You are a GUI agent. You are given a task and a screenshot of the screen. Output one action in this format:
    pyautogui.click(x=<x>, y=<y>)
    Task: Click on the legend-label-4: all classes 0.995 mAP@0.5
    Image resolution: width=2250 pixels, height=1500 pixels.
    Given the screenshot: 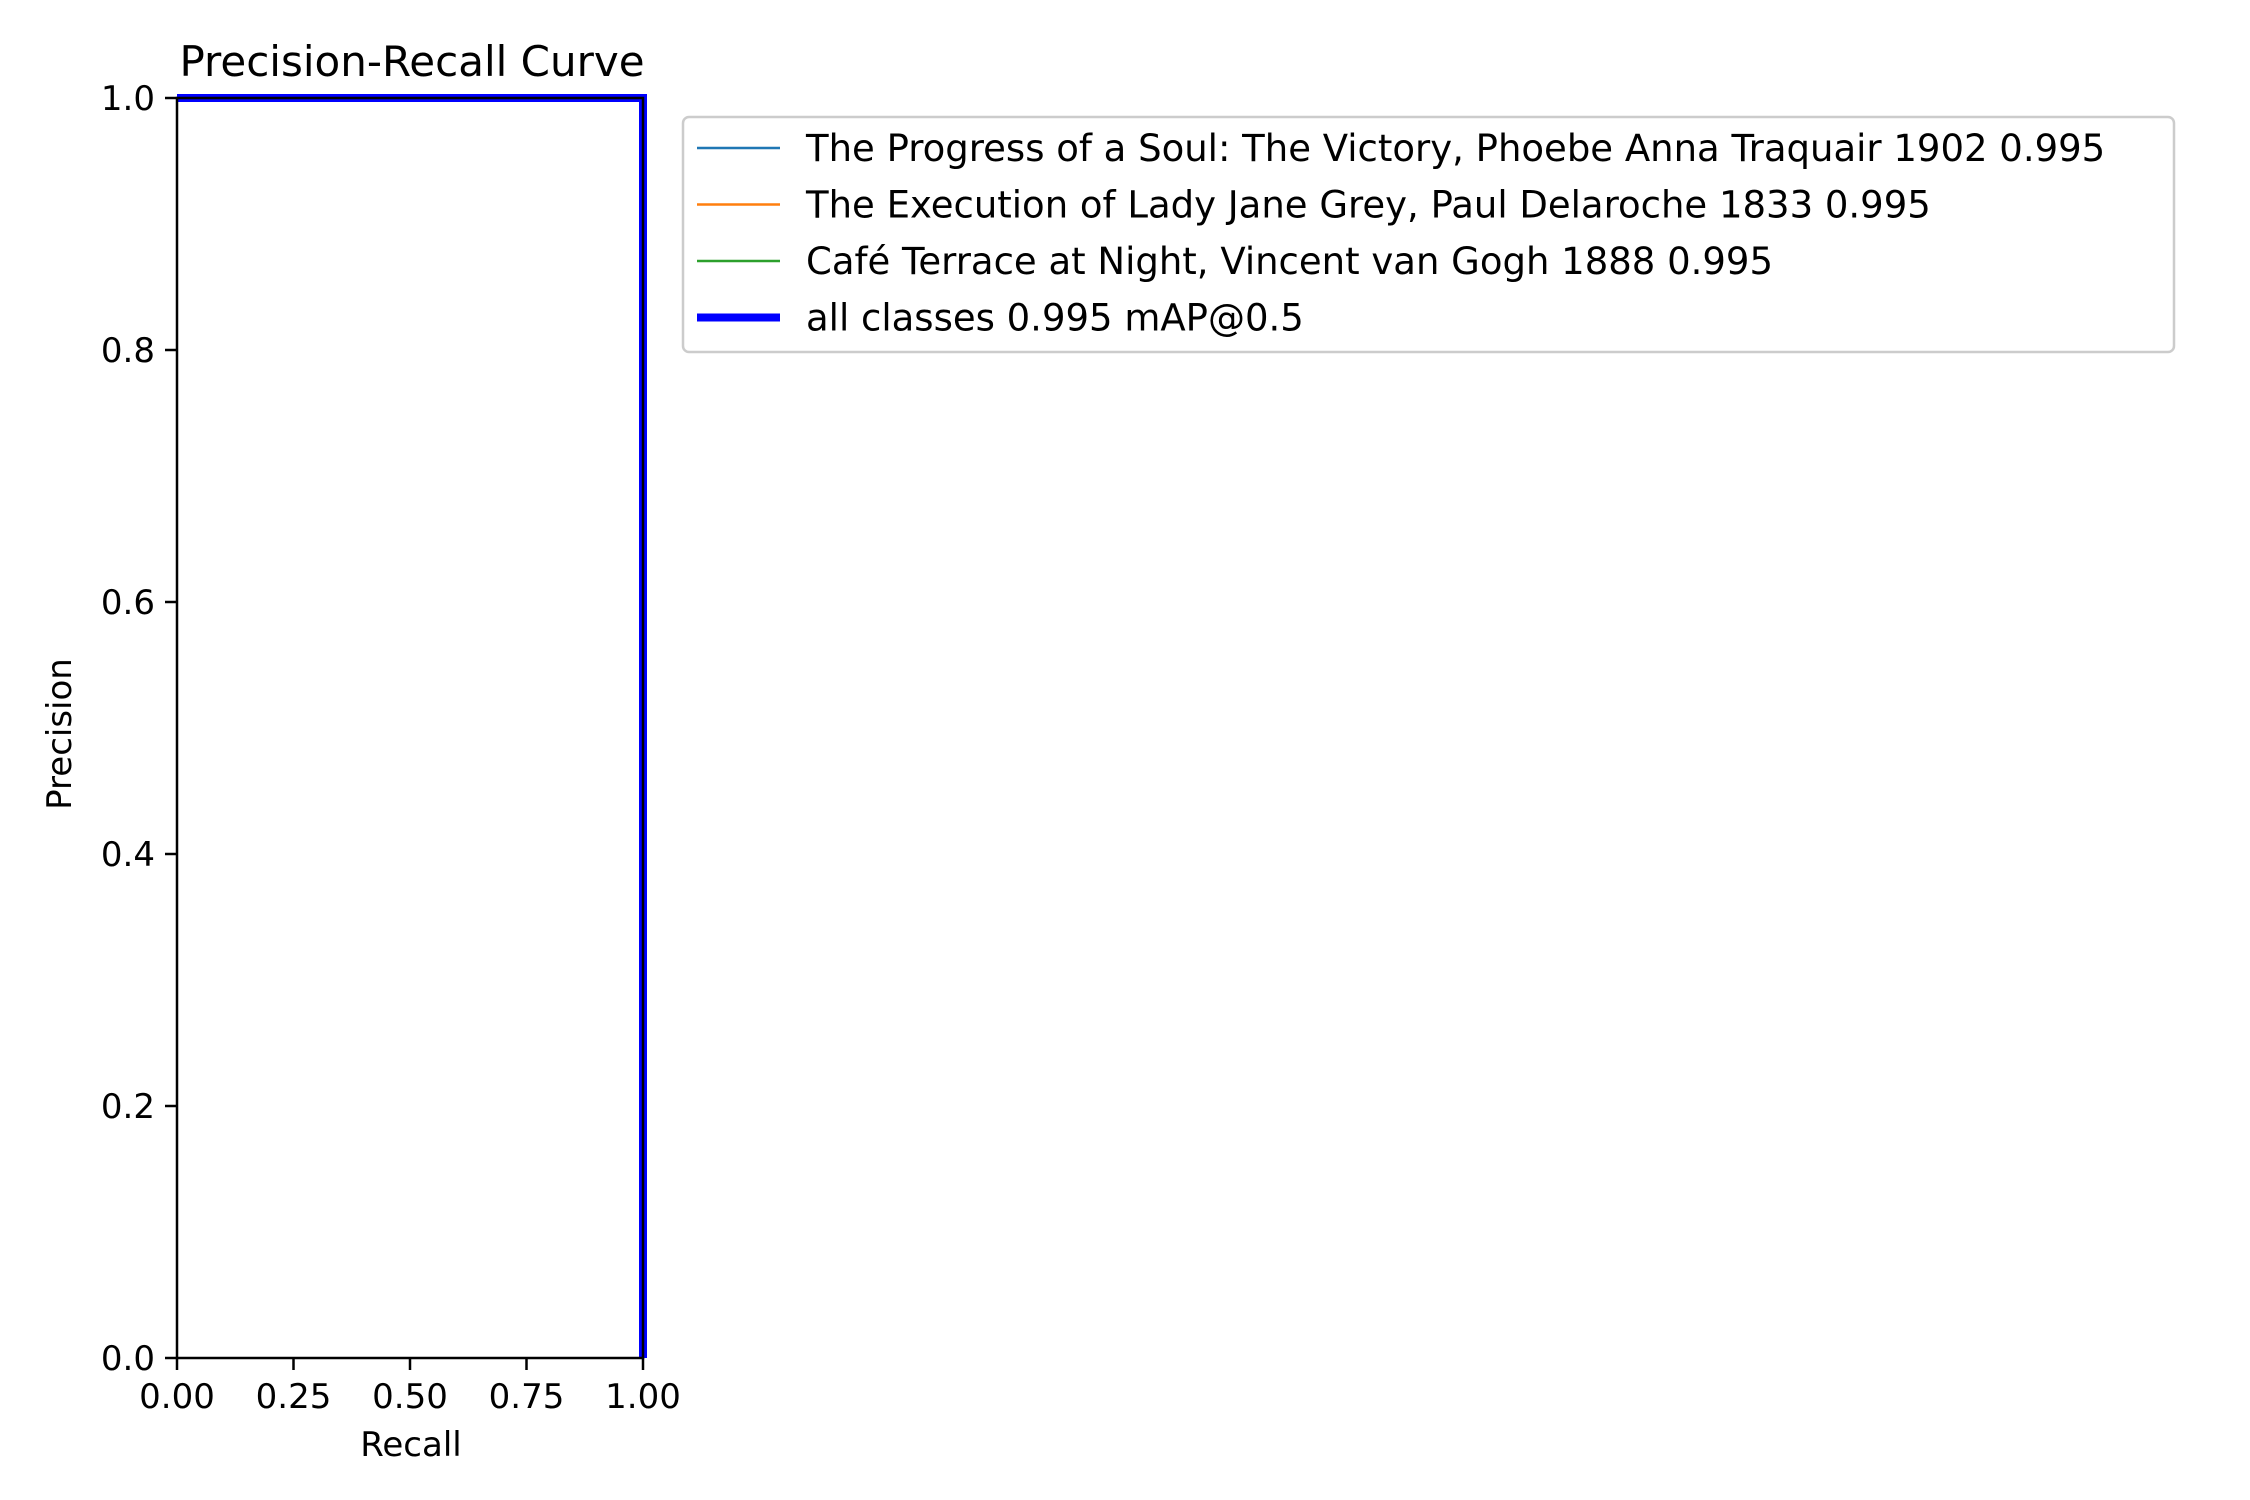 What is the action you would take?
    pyautogui.click(x=1055, y=318)
    